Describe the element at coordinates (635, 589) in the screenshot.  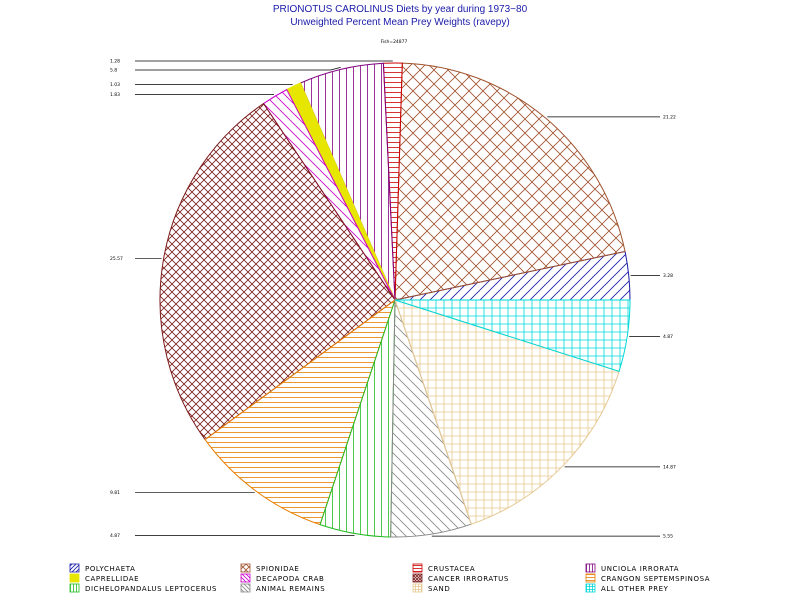
I see `legend-label: ALL OTHER PREY` at that location.